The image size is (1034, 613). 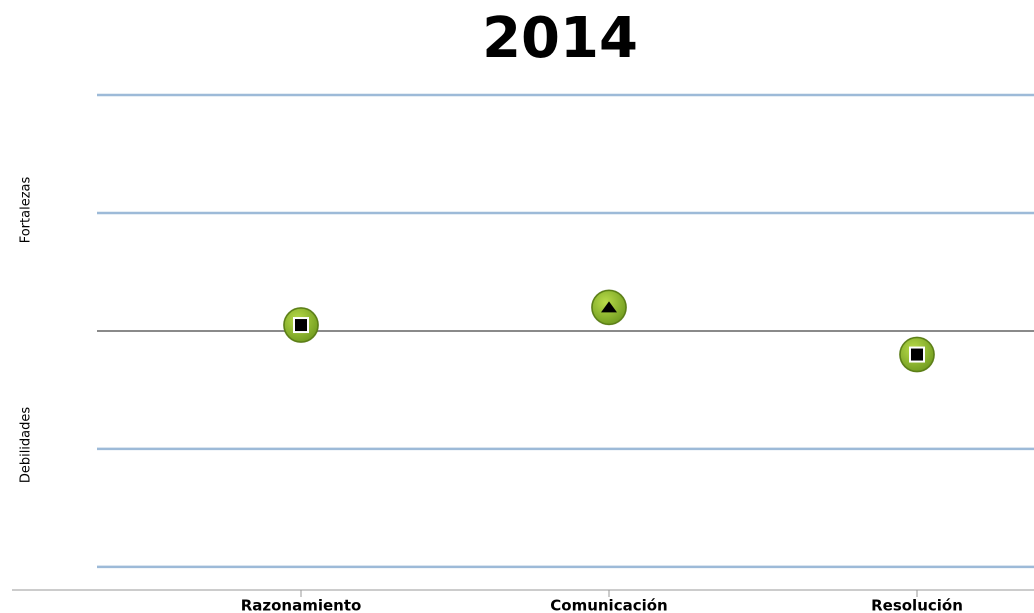 I want to click on x-tick-label: Resolución, so click(x=917, y=605).